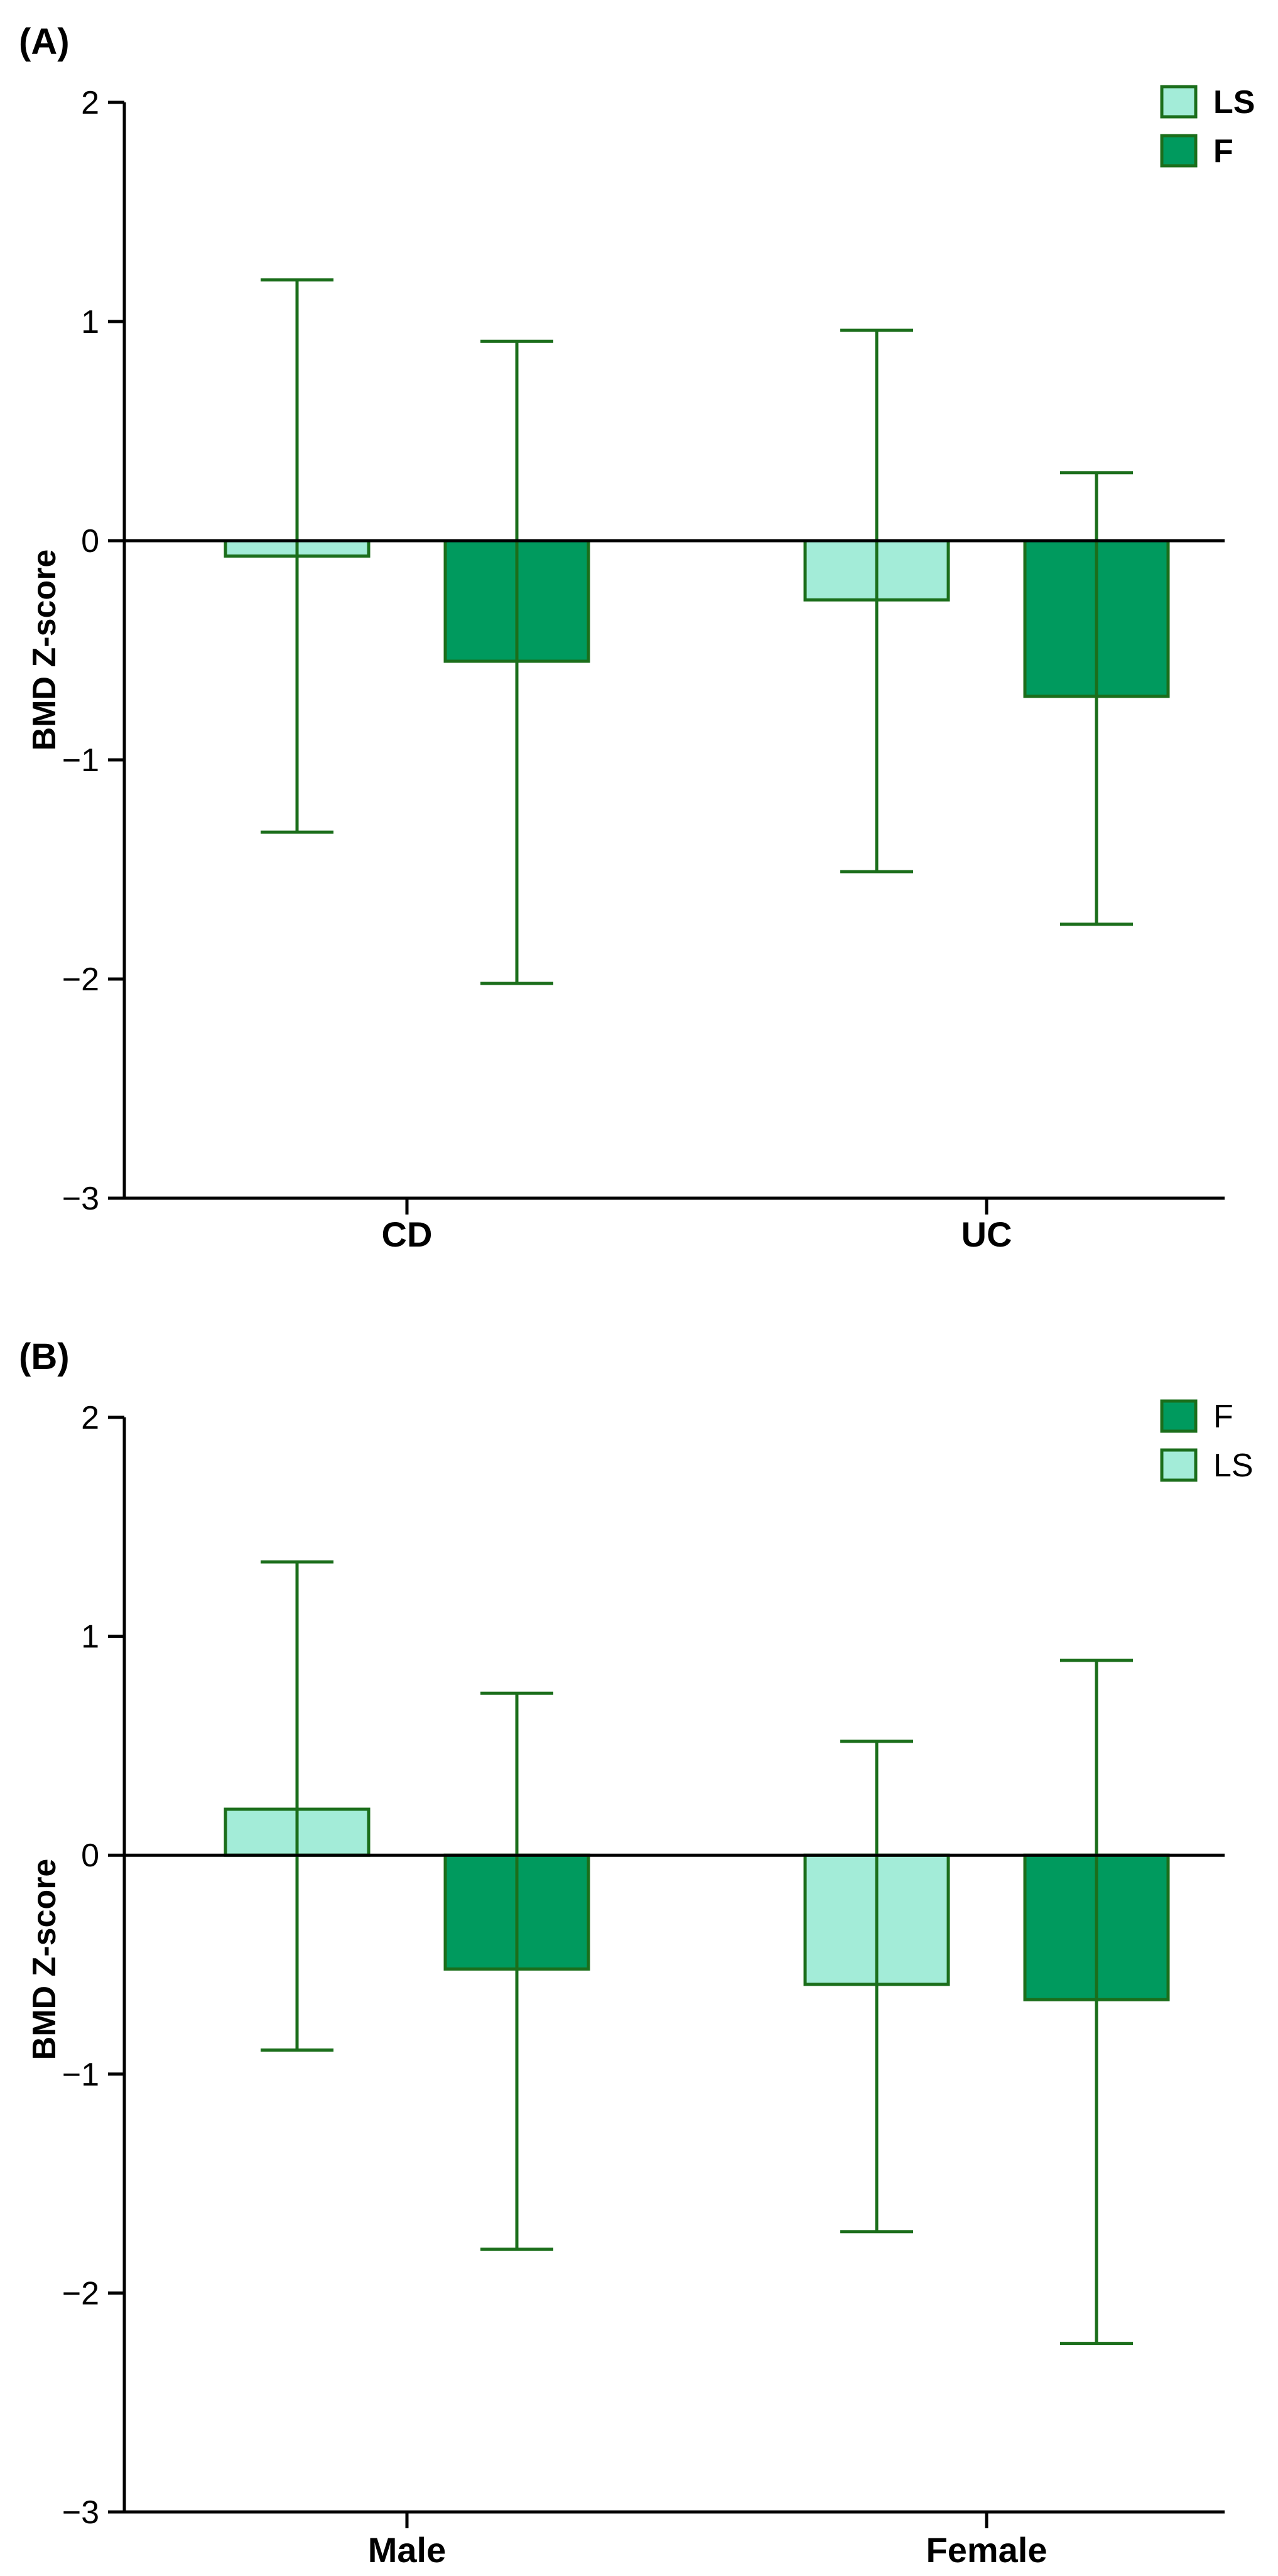  Describe the element at coordinates (987, 2550) in the screenshot. I see `panel-b-category-label: Female` at that location.